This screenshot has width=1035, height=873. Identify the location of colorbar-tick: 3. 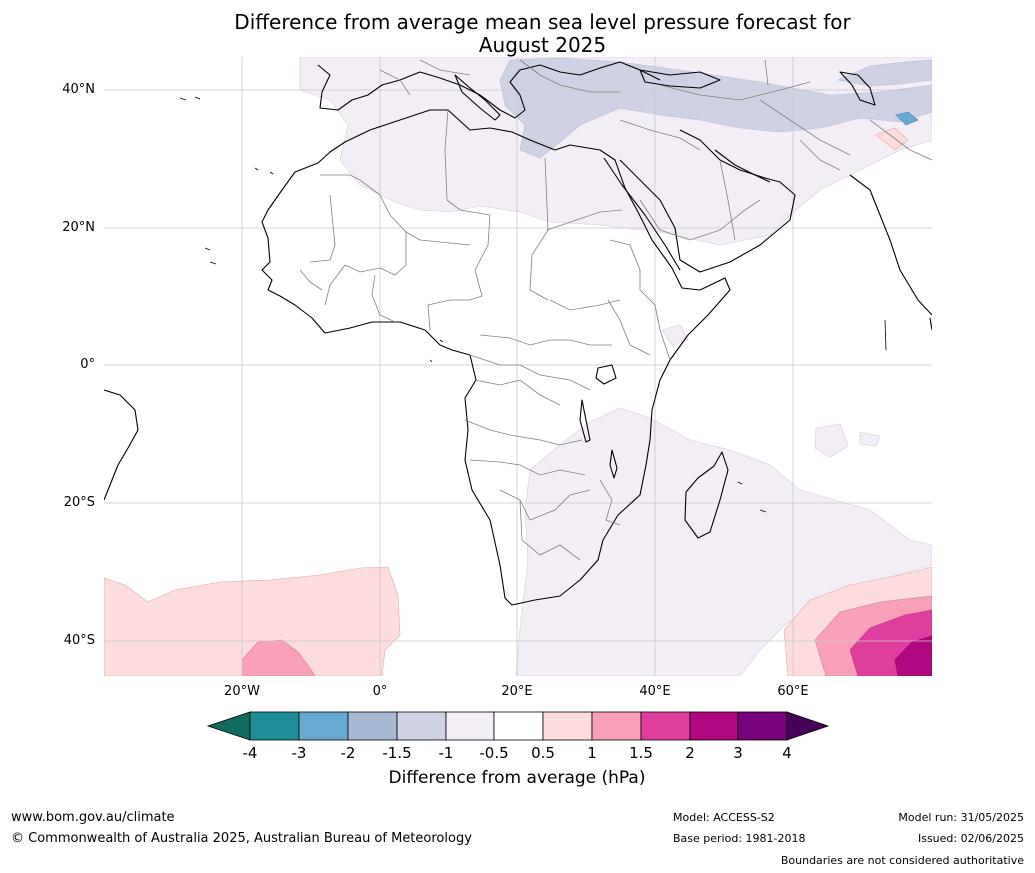
(738, 753).